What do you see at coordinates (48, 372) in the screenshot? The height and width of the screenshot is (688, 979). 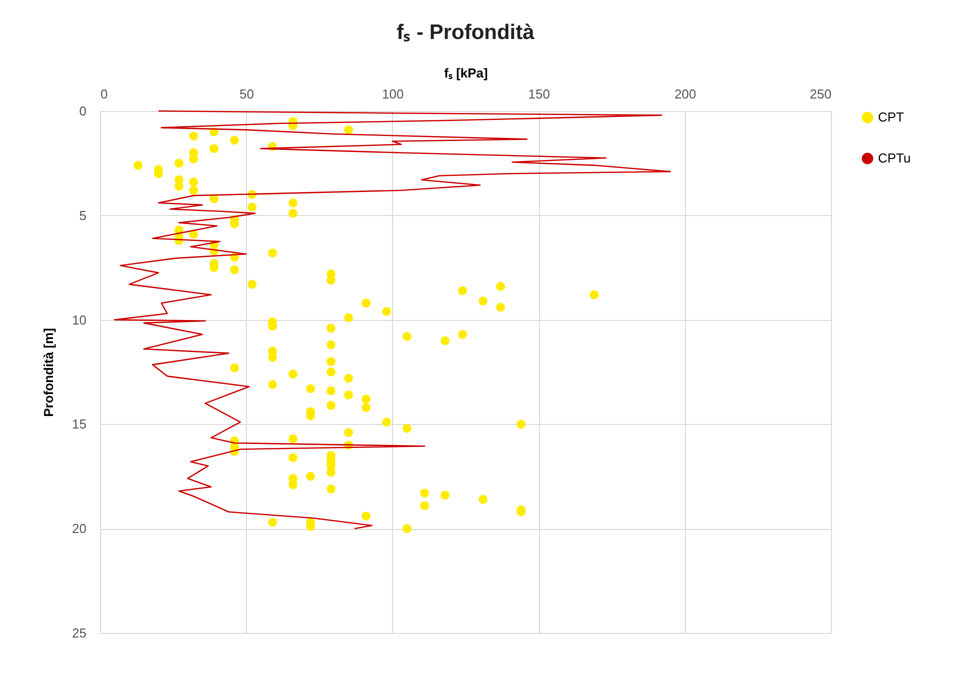 I see `y-axis-title: Profondità [m]` at bounding box center [48, 372].